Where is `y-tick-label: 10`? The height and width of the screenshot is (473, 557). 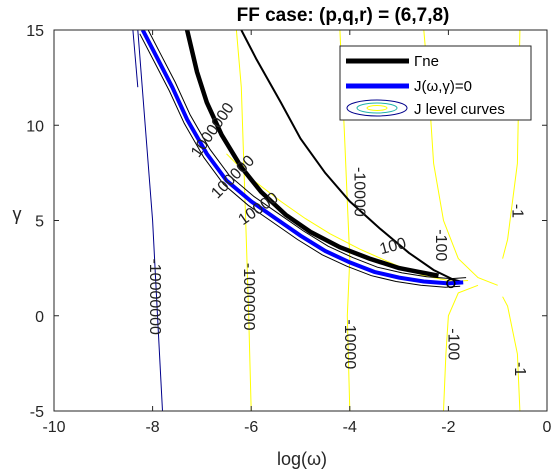 y-tick-label: 10 is located at coordinates (35, 126).